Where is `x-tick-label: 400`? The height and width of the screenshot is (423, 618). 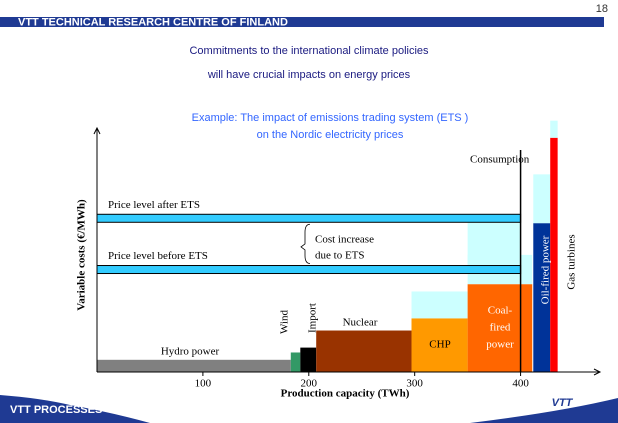
x-tick-label: 400 is located at coordinates (520, 384).